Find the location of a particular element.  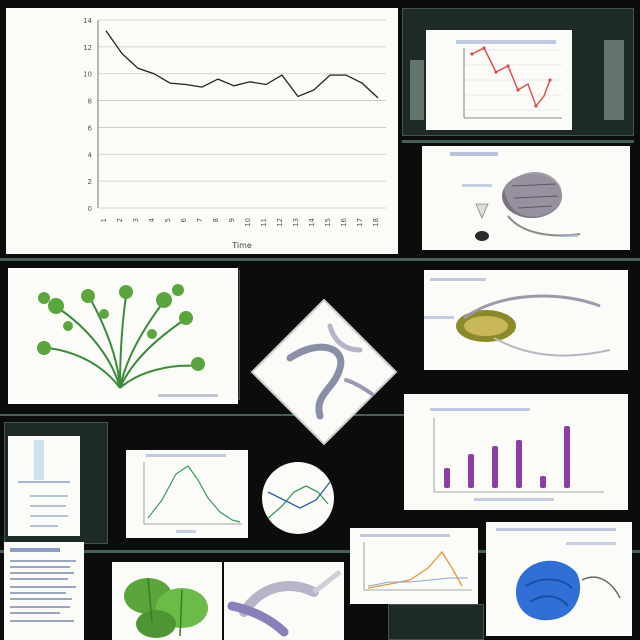

circle-chart-lens is located at coordinates (298, 498).